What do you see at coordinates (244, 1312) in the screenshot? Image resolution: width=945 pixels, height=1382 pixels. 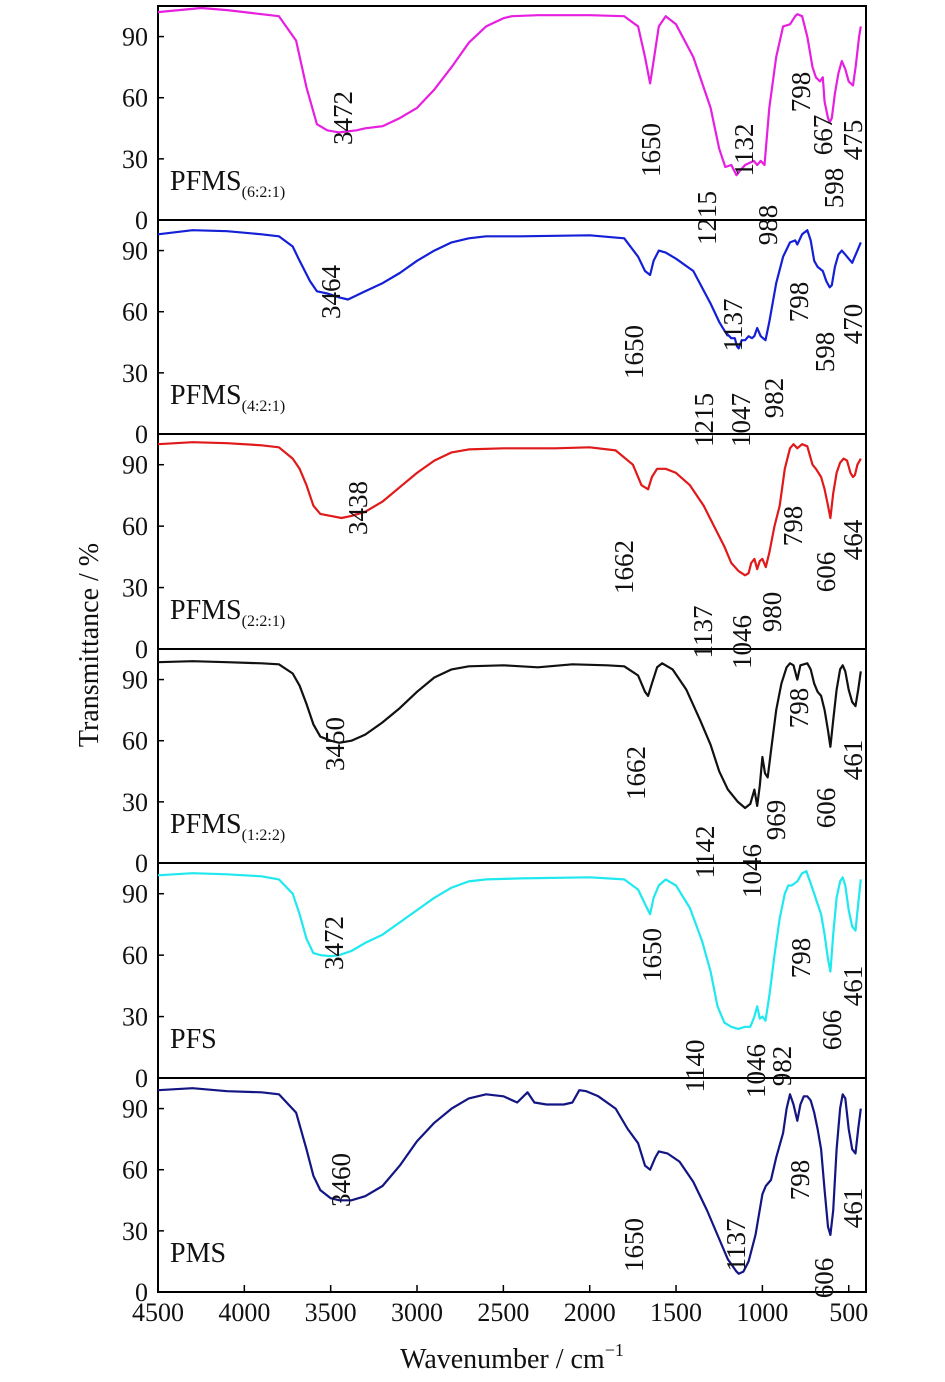 I see `x-tick-label: 4000` at bounding box center [244, 1312].